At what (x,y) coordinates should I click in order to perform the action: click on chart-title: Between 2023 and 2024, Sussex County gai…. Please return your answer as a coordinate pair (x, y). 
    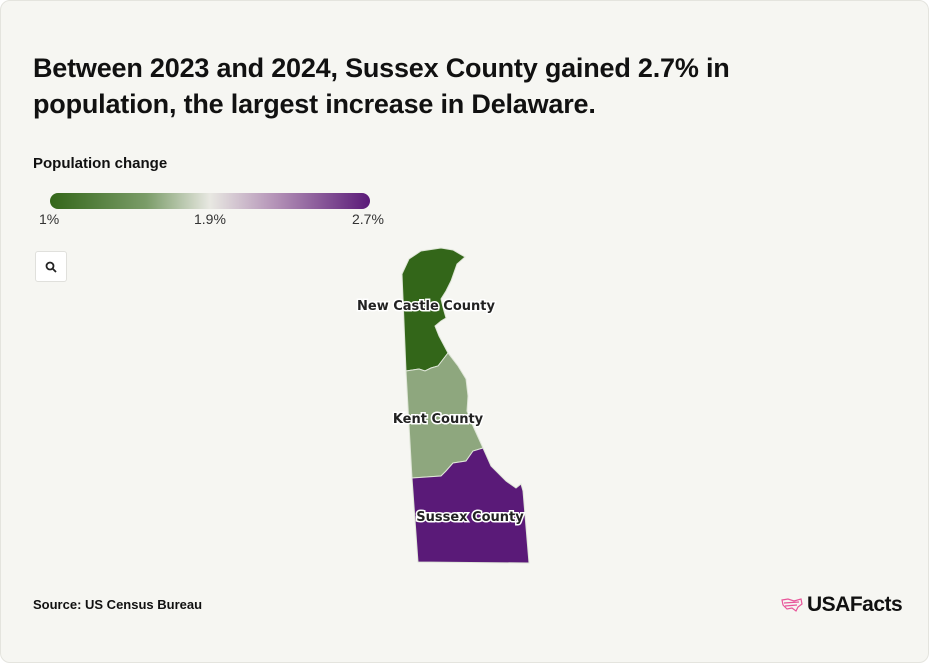
    Looking at the image, I should click on (381, 86).